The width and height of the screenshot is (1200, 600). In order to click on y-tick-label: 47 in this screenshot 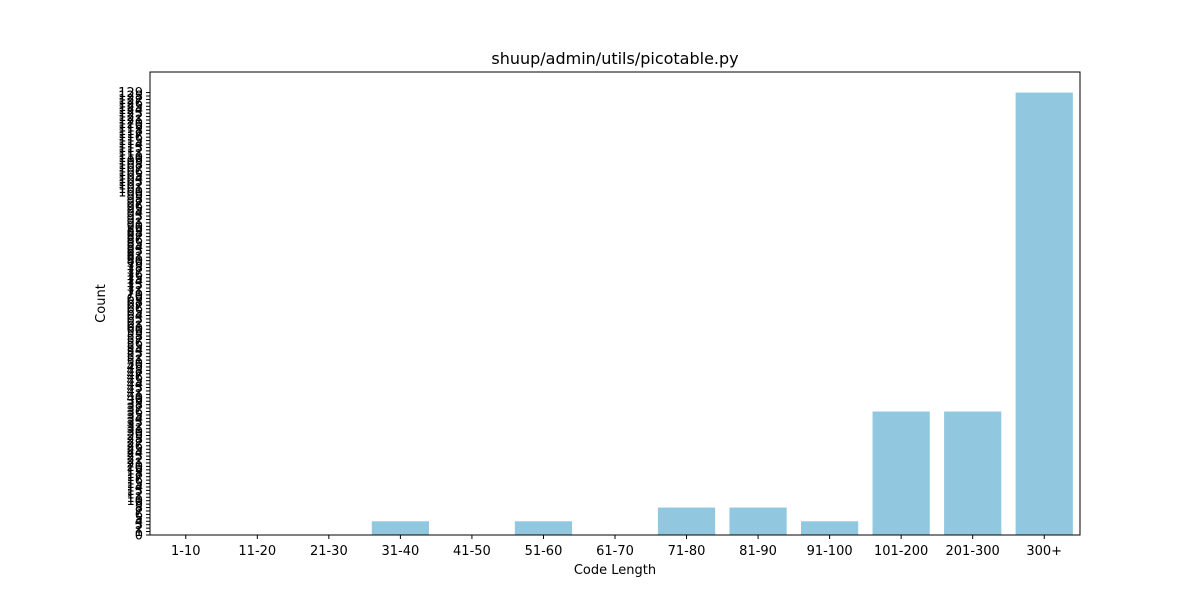, I will do `click(134, 374)`.